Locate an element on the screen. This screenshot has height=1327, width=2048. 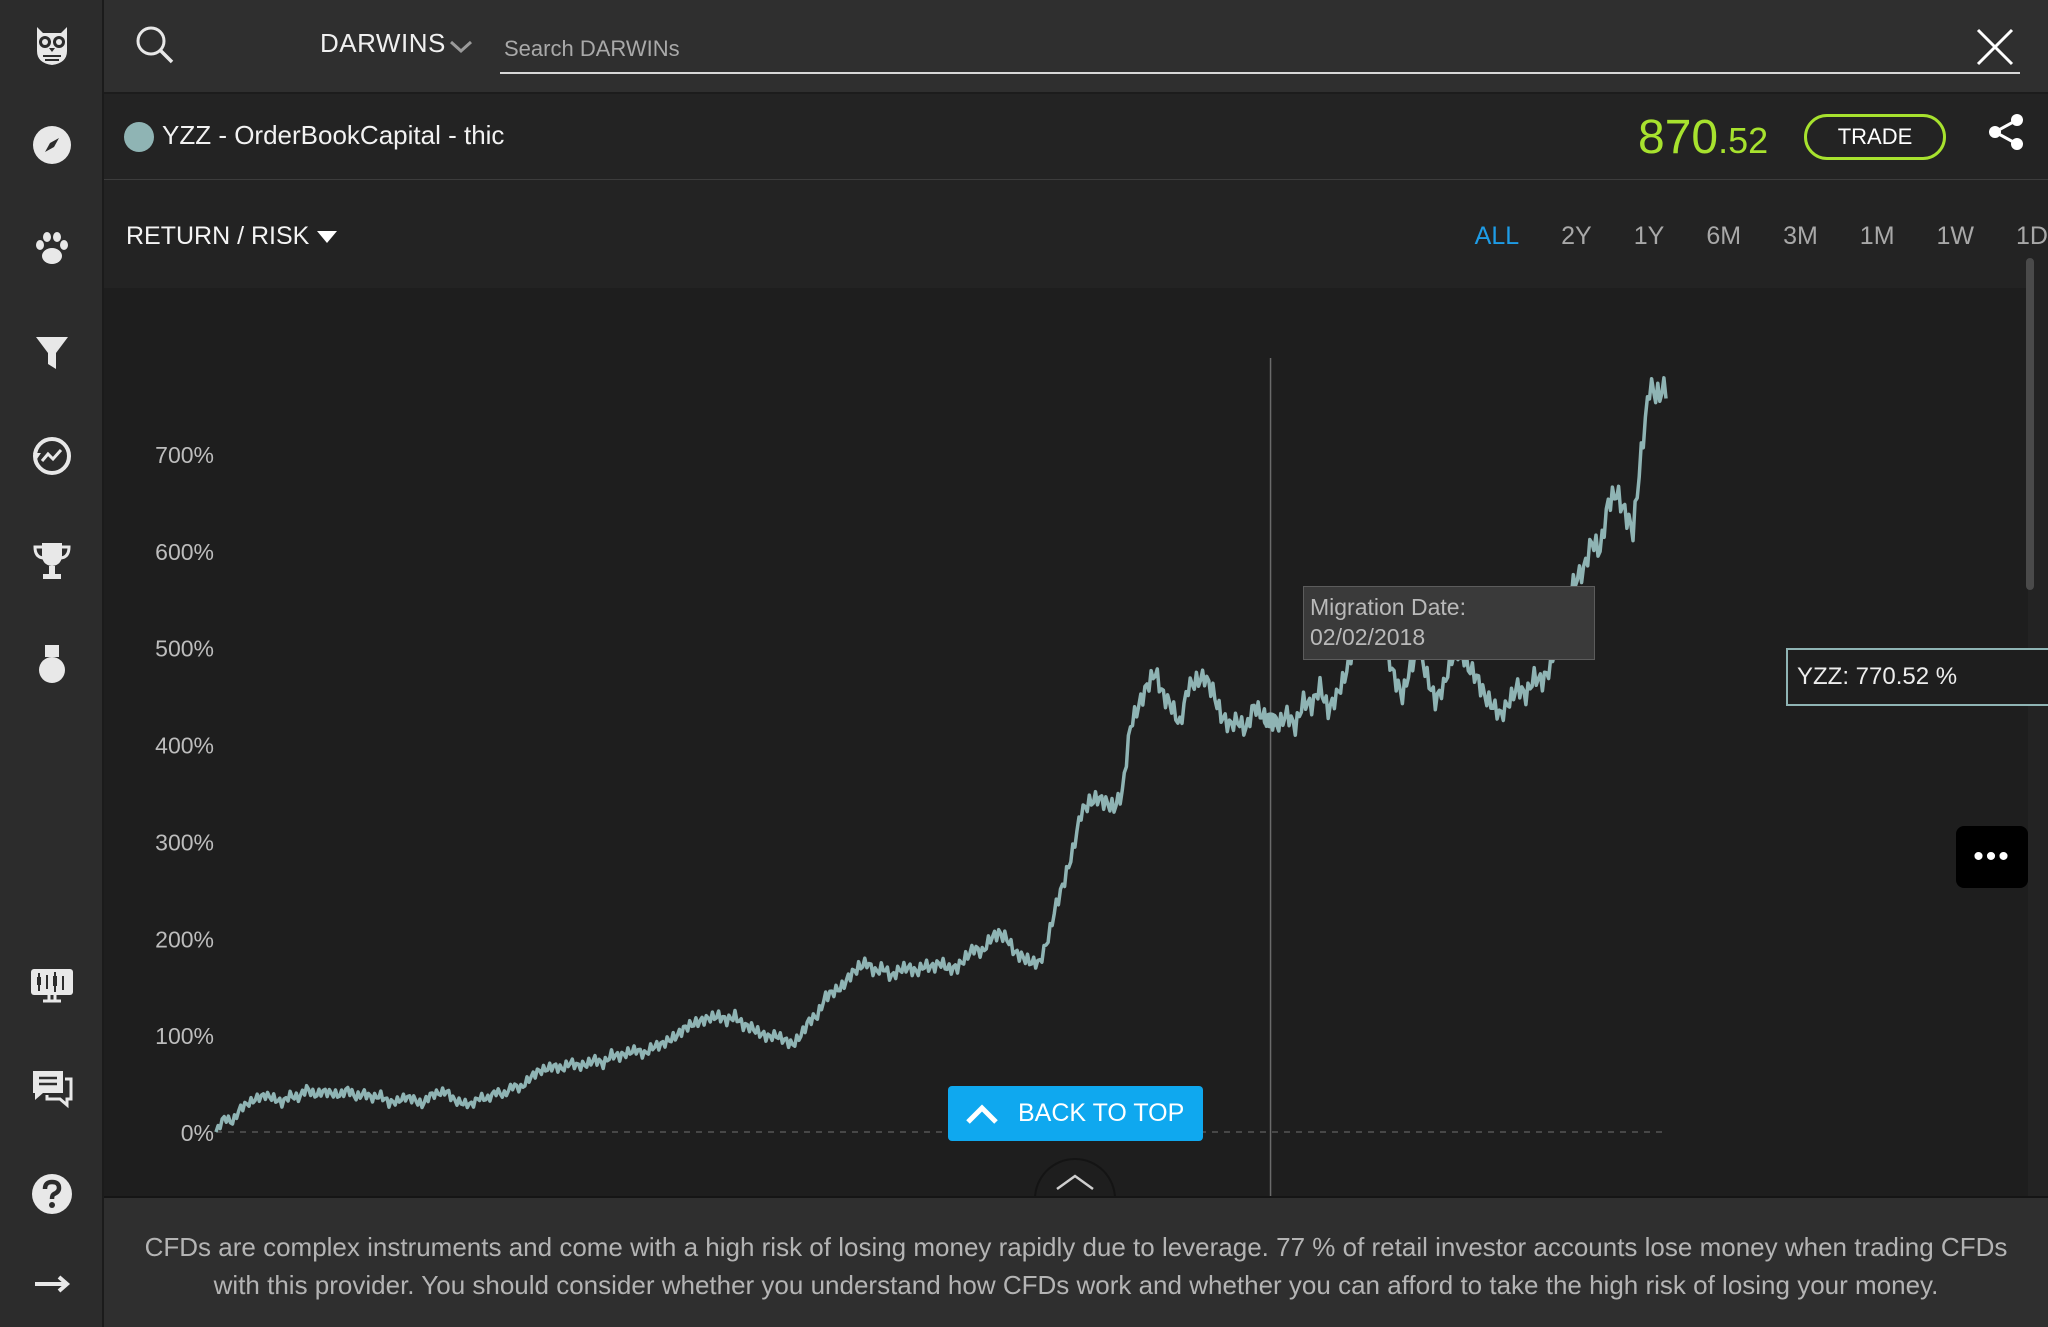
range-tab-1m: 1M is located at coordinates (1877, 236).